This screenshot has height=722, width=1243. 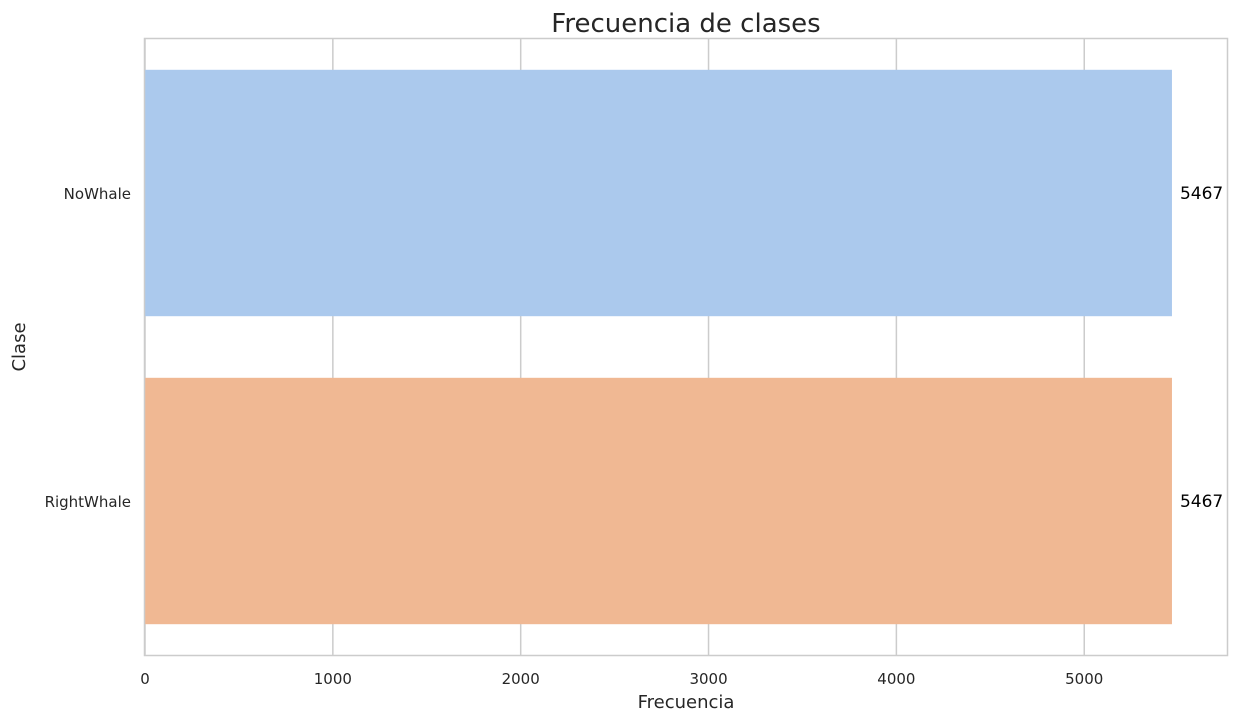 What do you see at coordinates (97, 194) in the screenshot?
I see `y-tick-label: NoWhale` at bounding box center [97, 194].